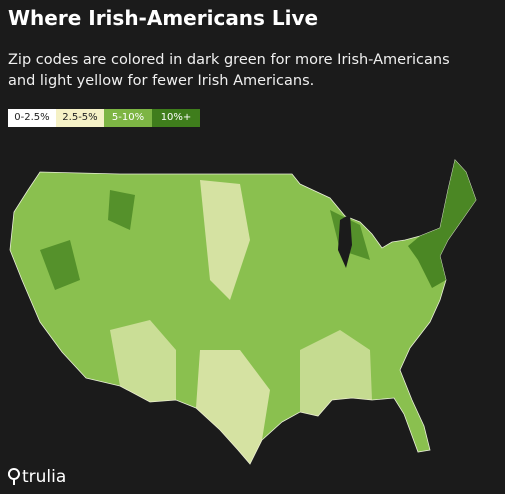 The image size is (505, 494). Describe the element at coordinates (32, 118) in the screenshot. I see `legend-item: 0-2.5%` at that location.